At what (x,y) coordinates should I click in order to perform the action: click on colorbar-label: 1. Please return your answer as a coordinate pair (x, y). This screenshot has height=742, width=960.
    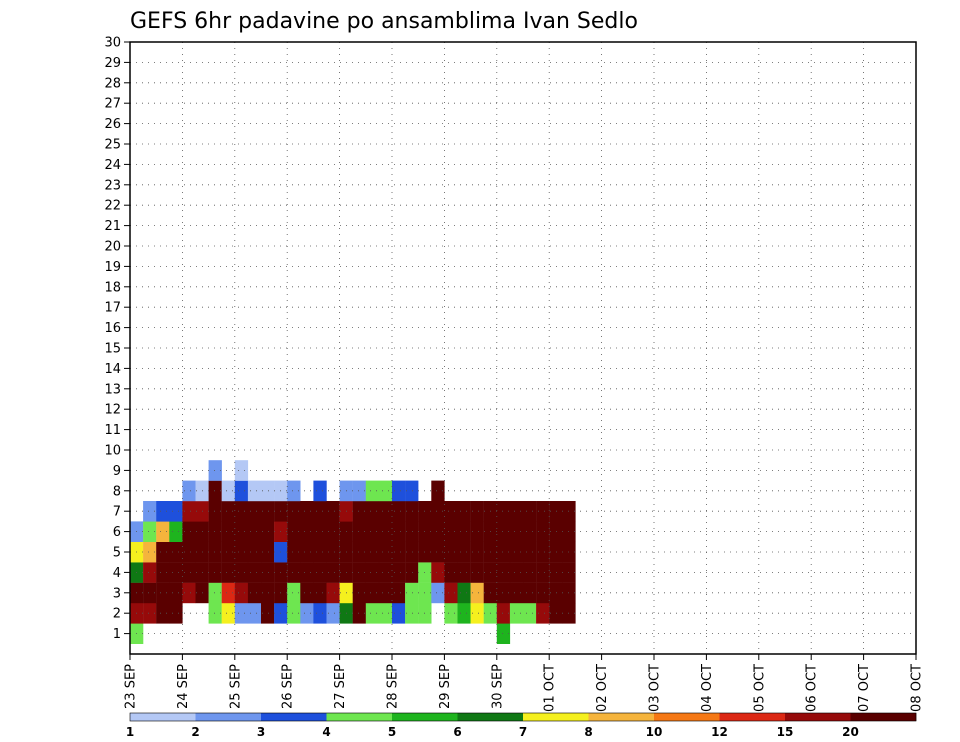
    Looking at the image, I should click on (130, 732).